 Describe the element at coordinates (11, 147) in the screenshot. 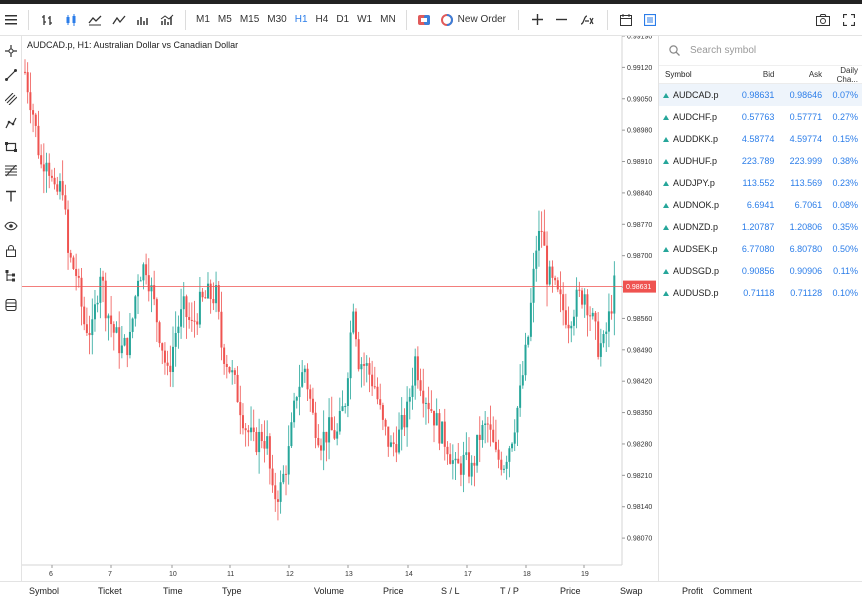

I see `rectangle-tool` at that location.